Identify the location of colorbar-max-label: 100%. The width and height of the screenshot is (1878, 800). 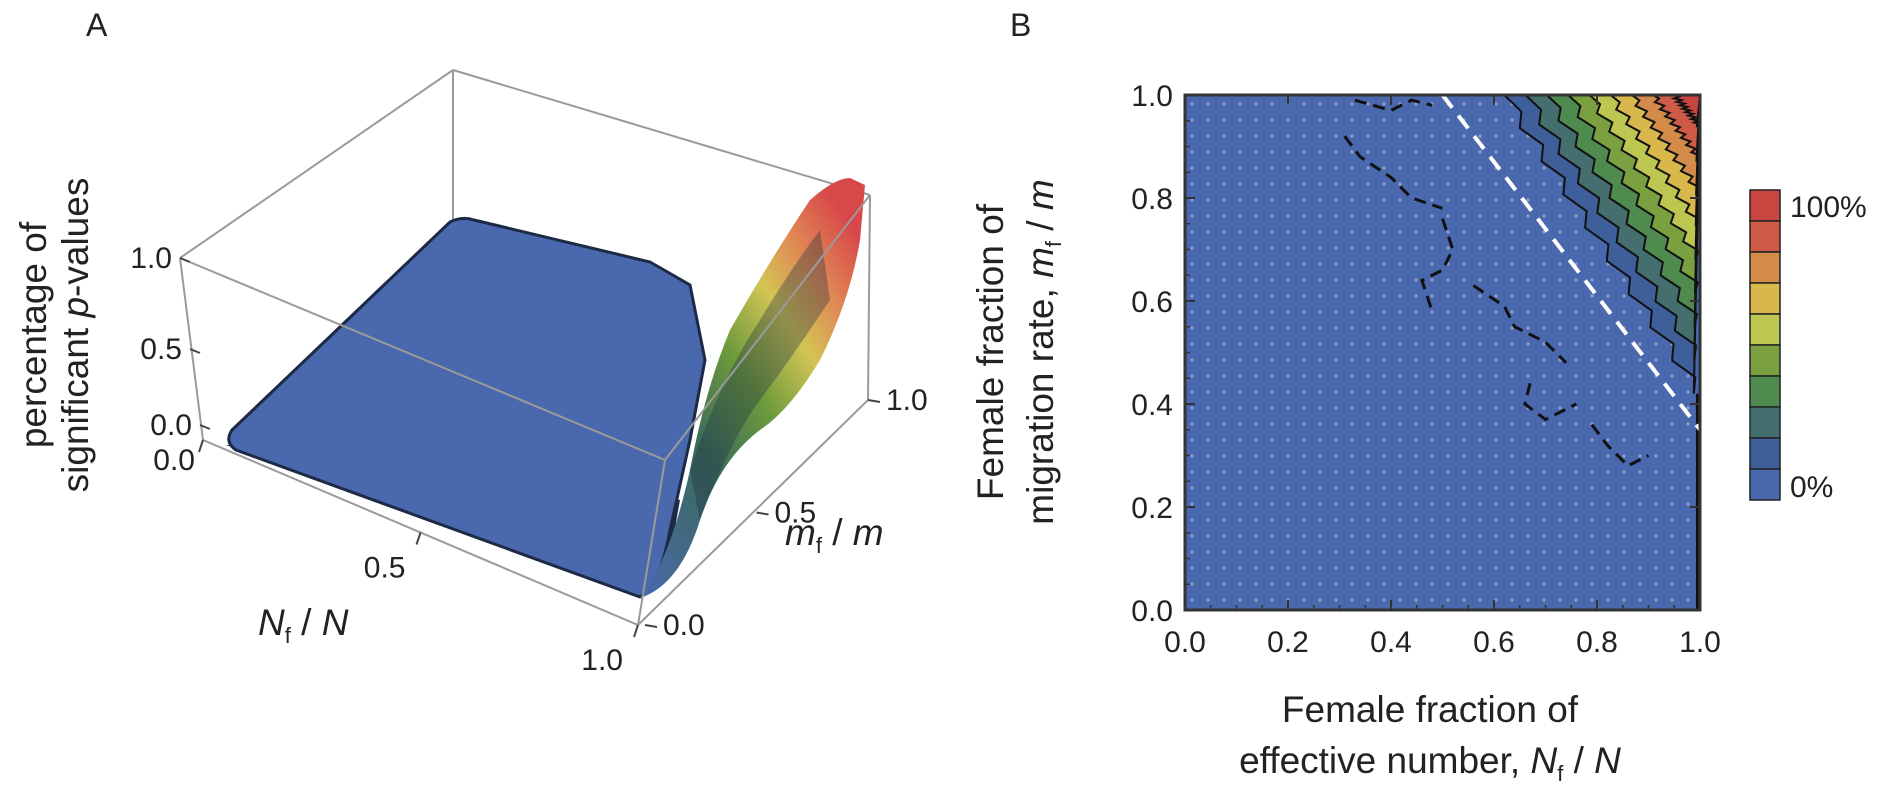
(1828, 207).